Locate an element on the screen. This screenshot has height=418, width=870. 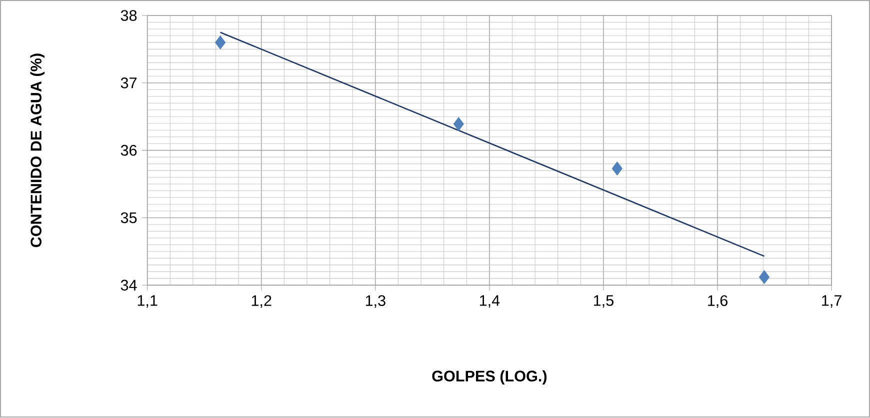
y-tick-label: 35 is located at coordinates (128, 218).